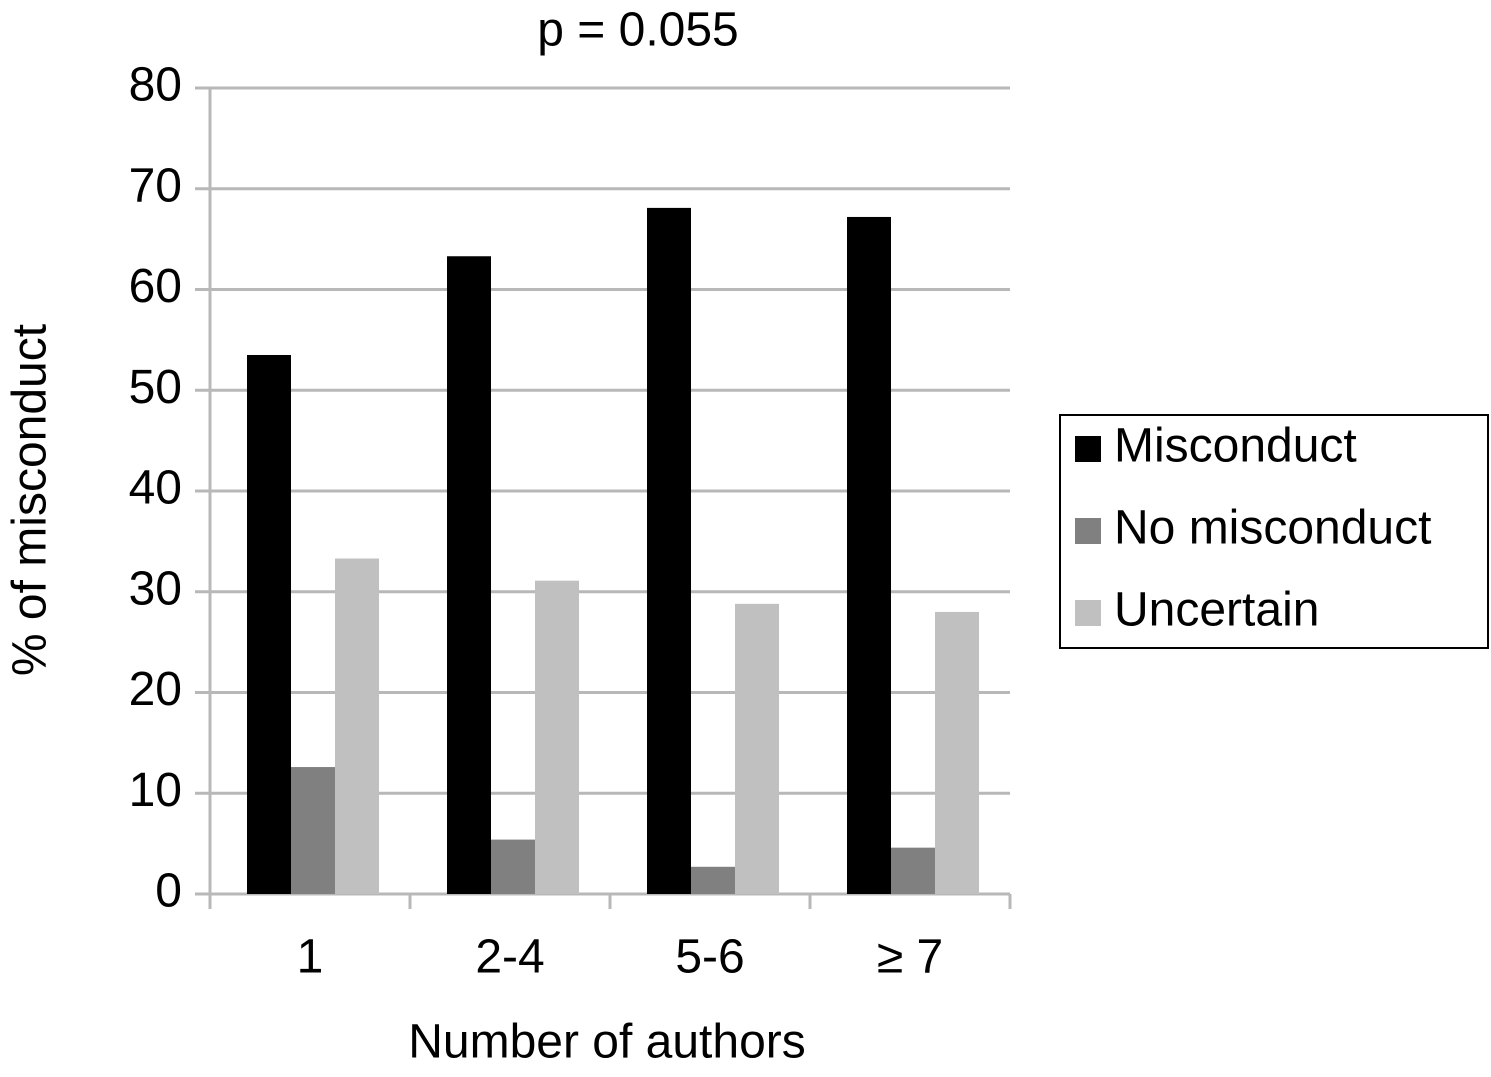 Image resolution: width=1491 pixels, height=1077 pixels. Describe the element at coordinates (155, 790) in the screenshot. I see `y-tick-label: 10` at that location.